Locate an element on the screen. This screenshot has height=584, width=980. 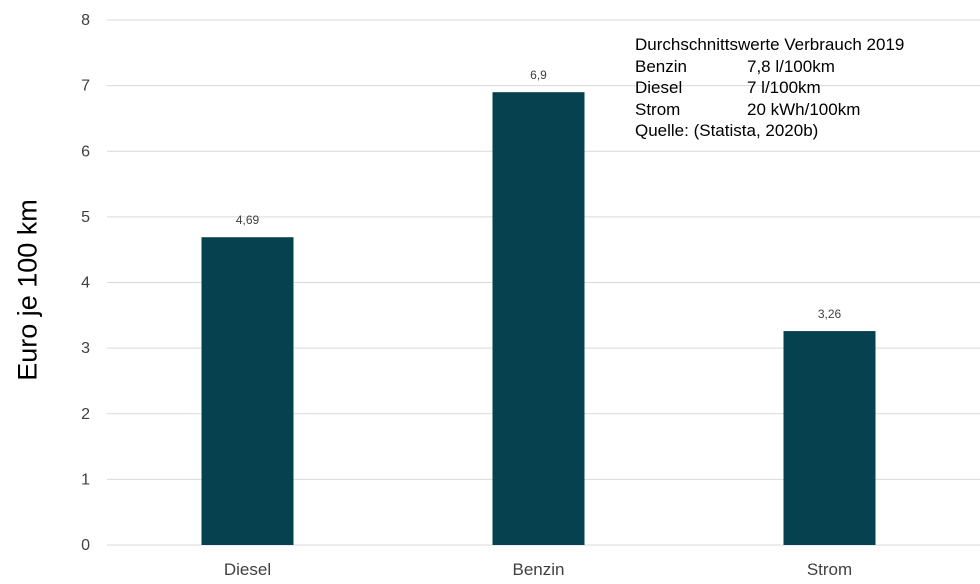
data-label: 4,69 is located at coordinates (248, 220).